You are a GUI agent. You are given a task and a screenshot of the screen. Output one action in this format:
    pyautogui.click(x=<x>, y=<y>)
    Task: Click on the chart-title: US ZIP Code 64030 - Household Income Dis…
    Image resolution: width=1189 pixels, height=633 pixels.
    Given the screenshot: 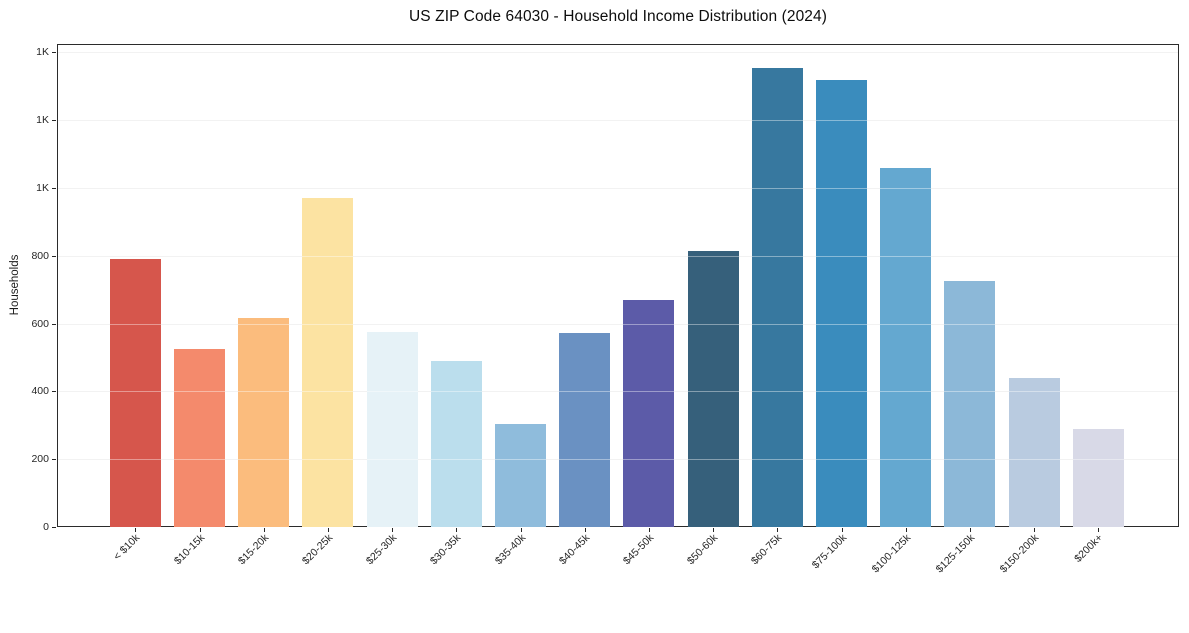 What is the action you would take?
    pyautogui.click(x=617, y=16)
    